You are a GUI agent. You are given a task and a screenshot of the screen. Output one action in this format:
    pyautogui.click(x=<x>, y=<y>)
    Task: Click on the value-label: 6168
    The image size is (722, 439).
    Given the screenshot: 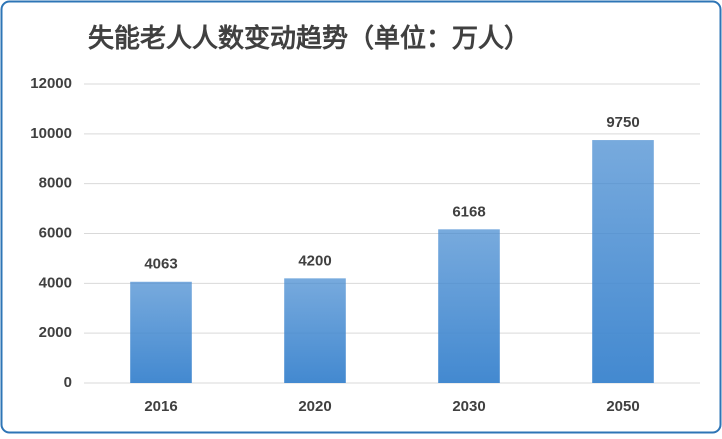 What is the action you would take?
    pyautogui.click(x=468, y=211)
    